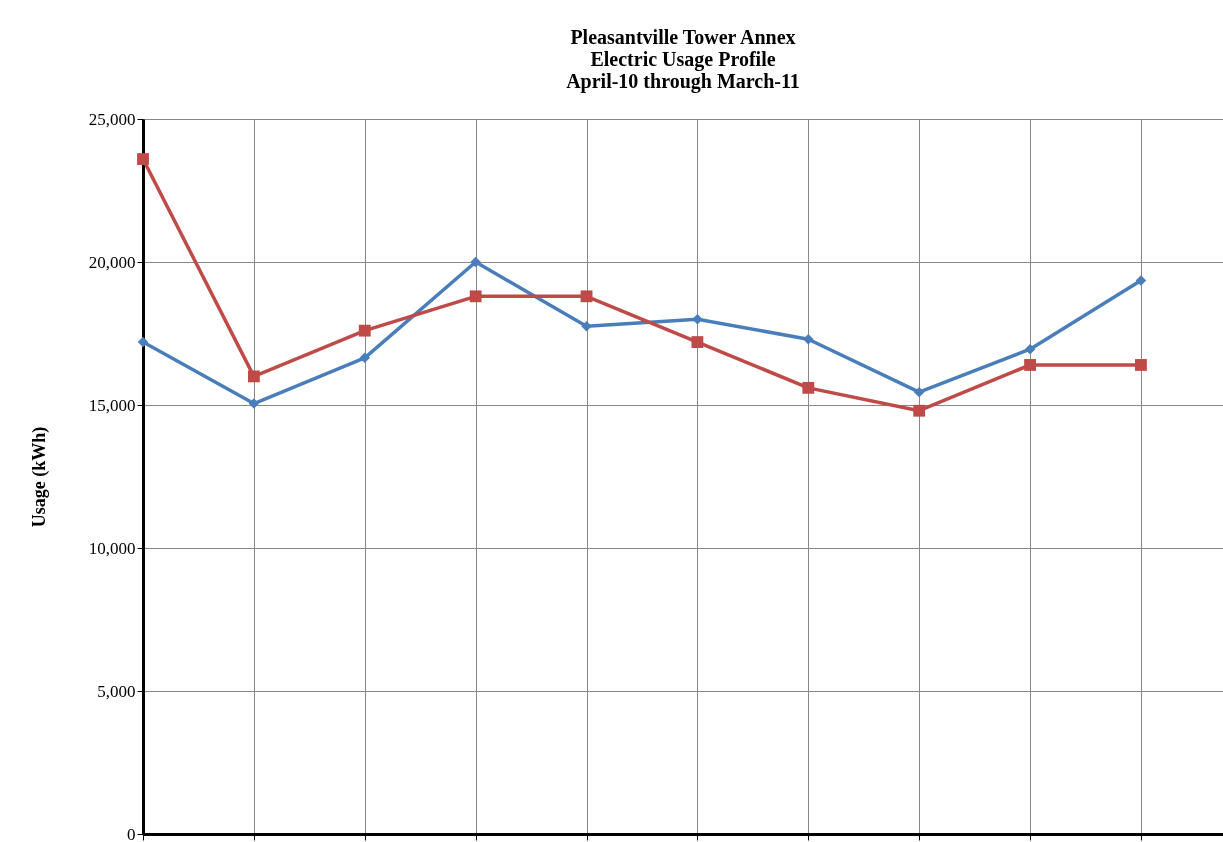 The height and width of the screenshot is (842, 1223). I want to click on y-tick-label: 20,000, so click(112, 262).